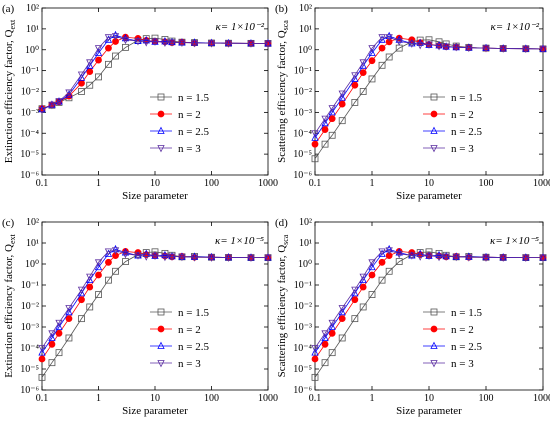  Describe the element at coordinates (189, 364) in the screenshot. I see `legend-label: n = 3` at that location.